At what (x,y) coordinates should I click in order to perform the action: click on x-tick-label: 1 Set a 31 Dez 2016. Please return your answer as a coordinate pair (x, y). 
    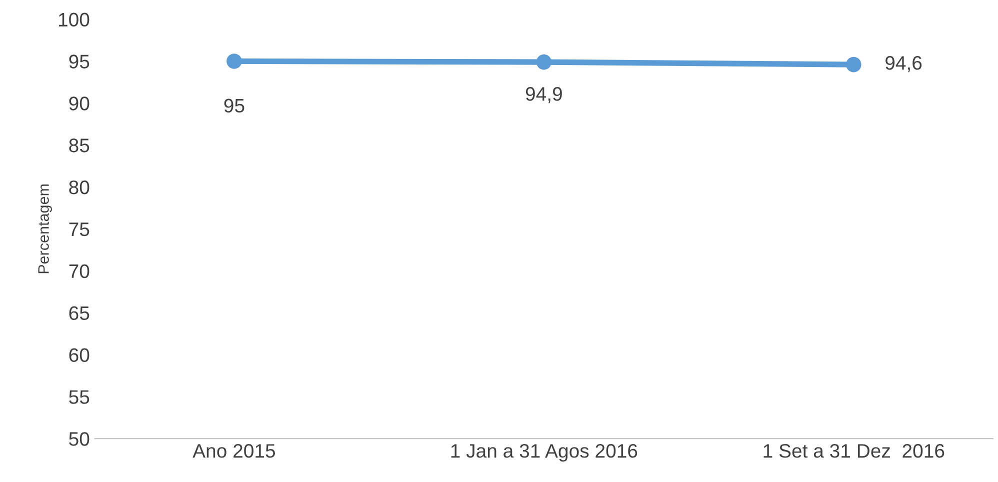
    Looking at the image, I should click on (854, 451).